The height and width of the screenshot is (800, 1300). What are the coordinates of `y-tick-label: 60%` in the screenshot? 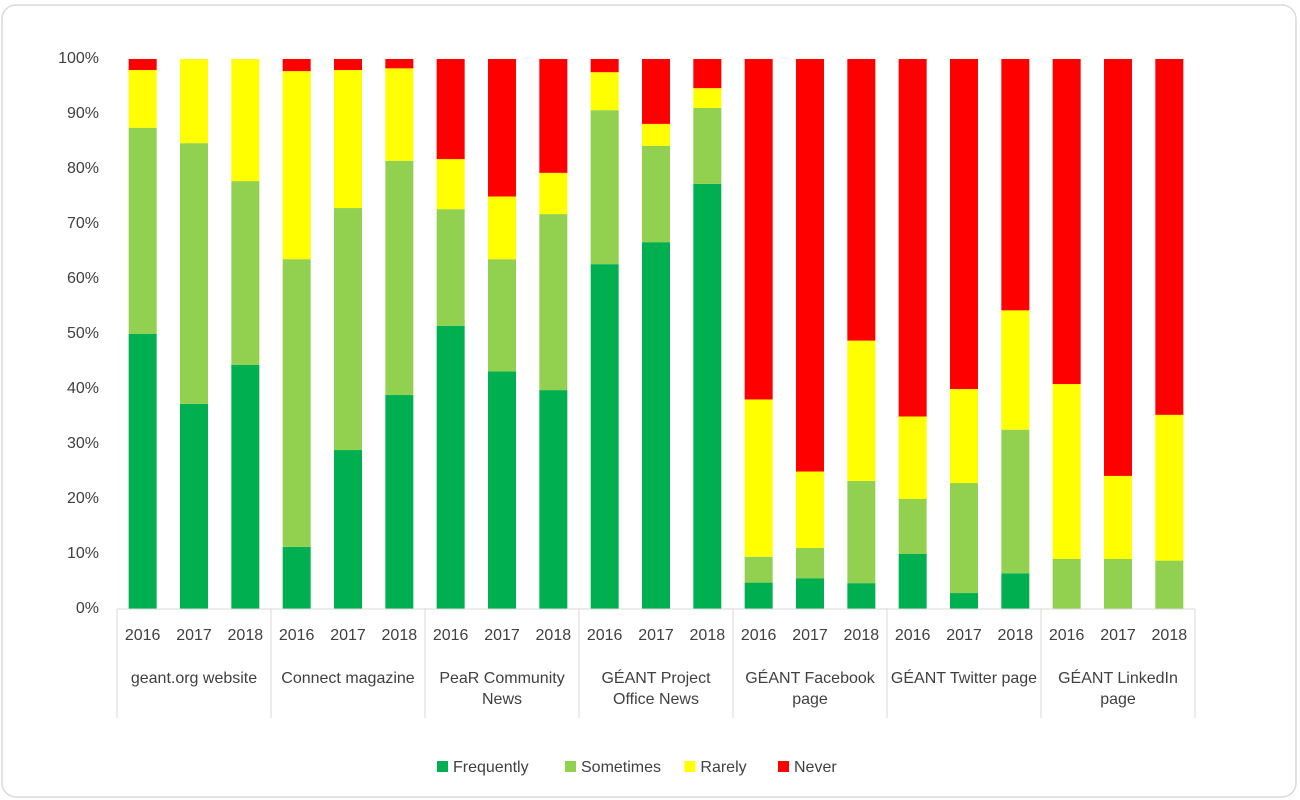 It's located at (83, 278).